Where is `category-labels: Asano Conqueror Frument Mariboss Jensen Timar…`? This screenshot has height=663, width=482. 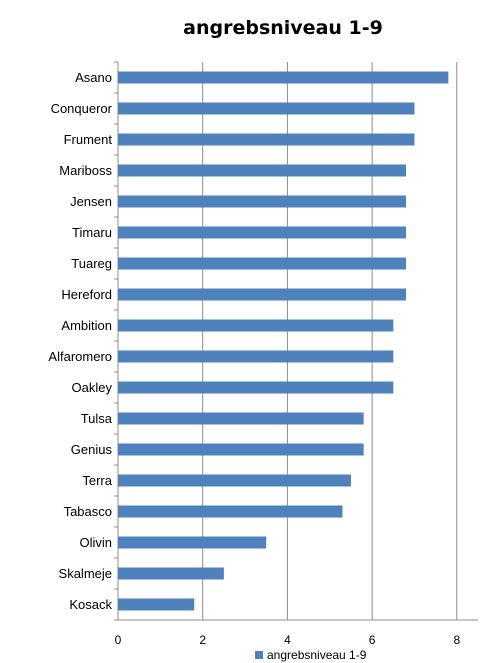
category-labels: Asano Conqueror Frument Mariboss Jensen Timar… is located at coordinates (80, 341).